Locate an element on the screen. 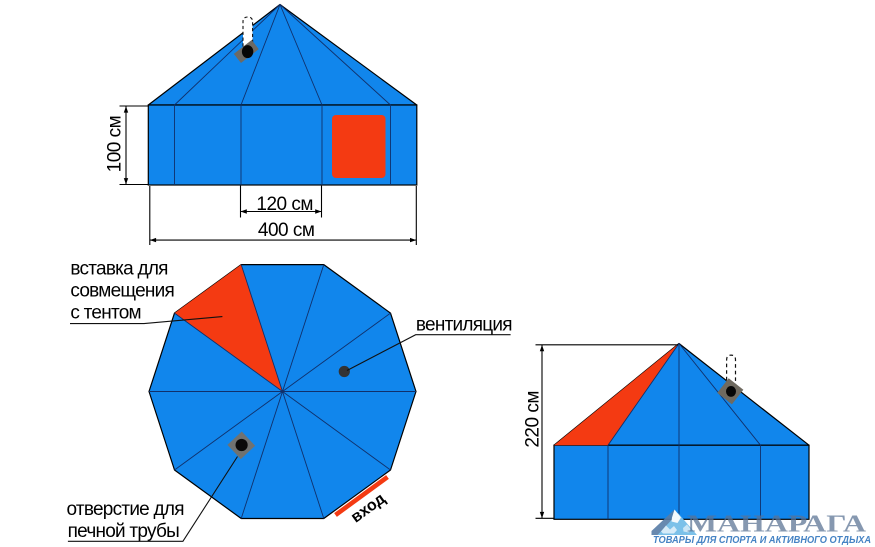 The height and width of the screenshot is (547, 875). svg-text: отверстие для is located at coordinates (125, 509).